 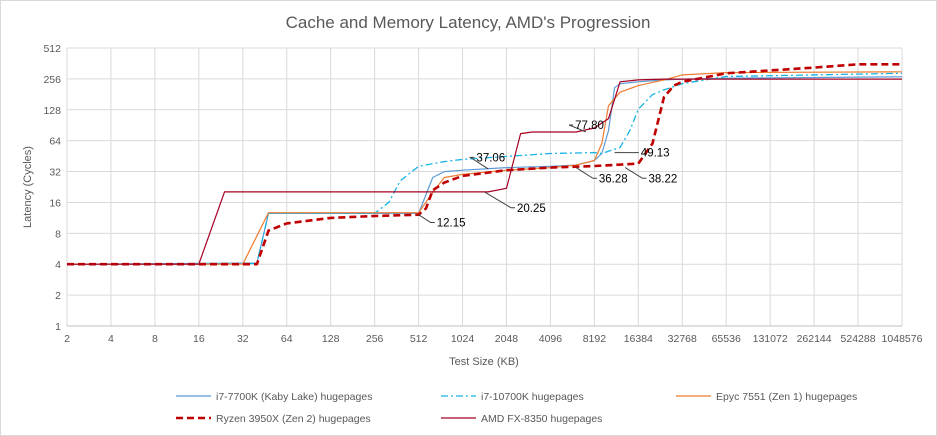 What do you see at coordinates (902, 339) in the screenshot?
I see `x-tick-label: 1048576` at bounding box center [902, 339].